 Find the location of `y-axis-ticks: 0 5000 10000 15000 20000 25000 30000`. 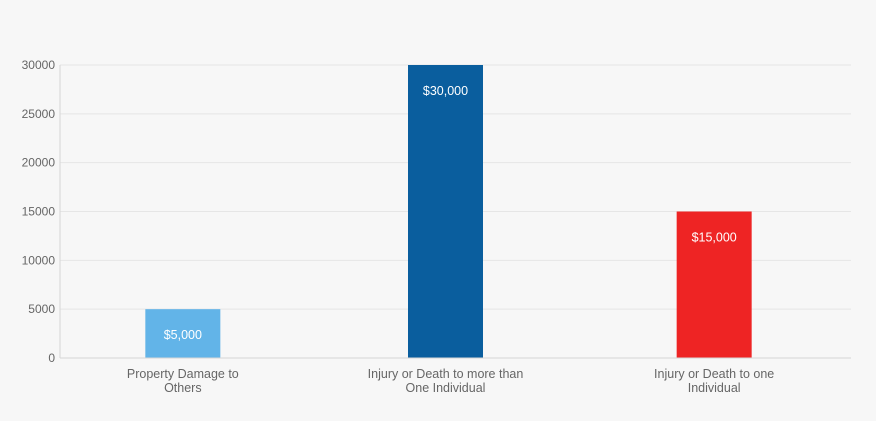

y-axis-ticks: 0 5000 10000 15000 20000 25000 30000 is located at coordinates (39, 211).